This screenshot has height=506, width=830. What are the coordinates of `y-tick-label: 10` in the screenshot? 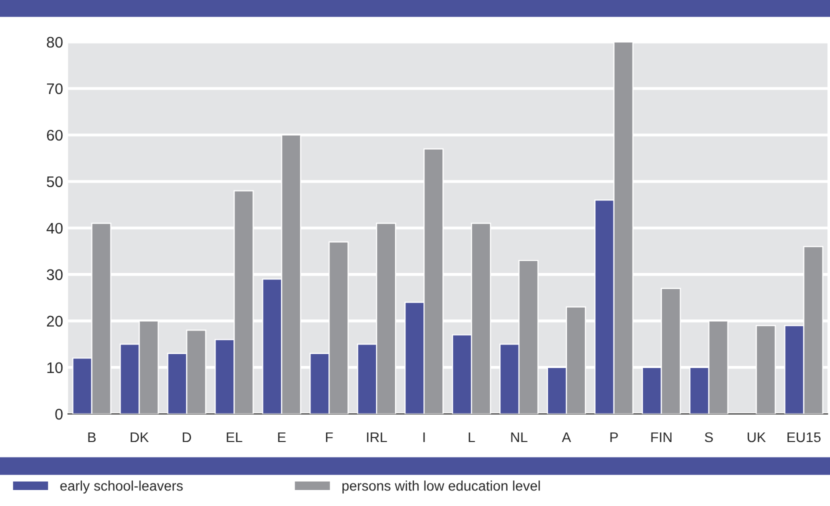 It's located at (55, 368).